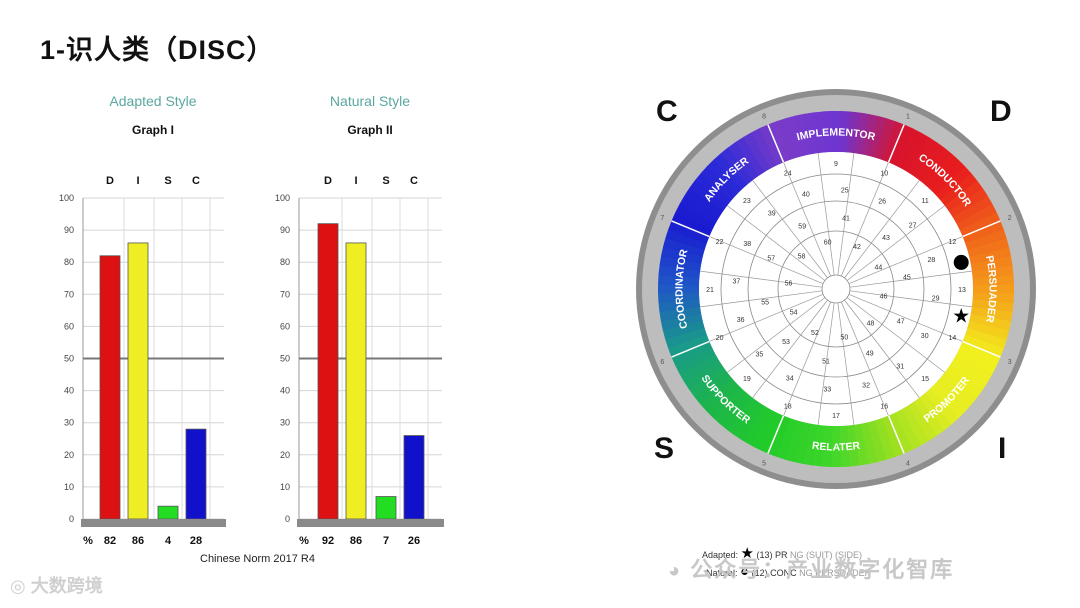  Describe the element at coordinates (794, 313) in the screenshot. I see `ring-number: 54` at that location.